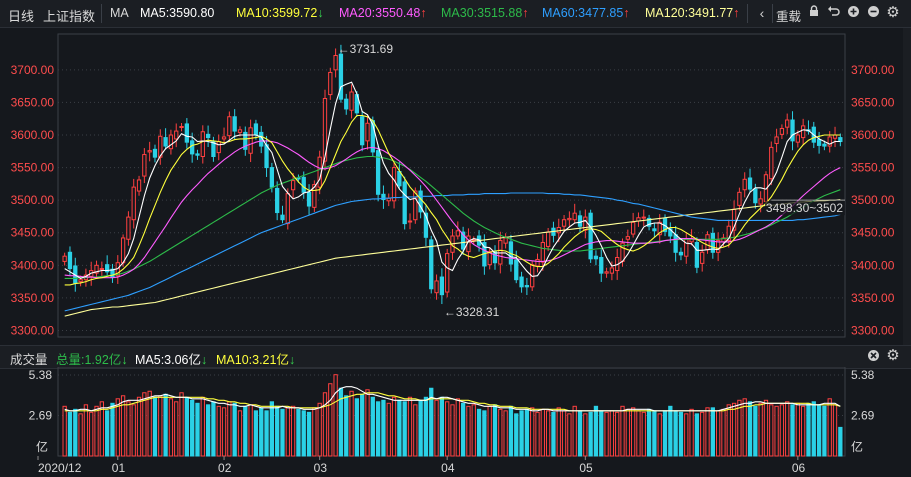 This screenshot has width=911, height=477. I want to click on ma-selector: MA, so click(119, 13).